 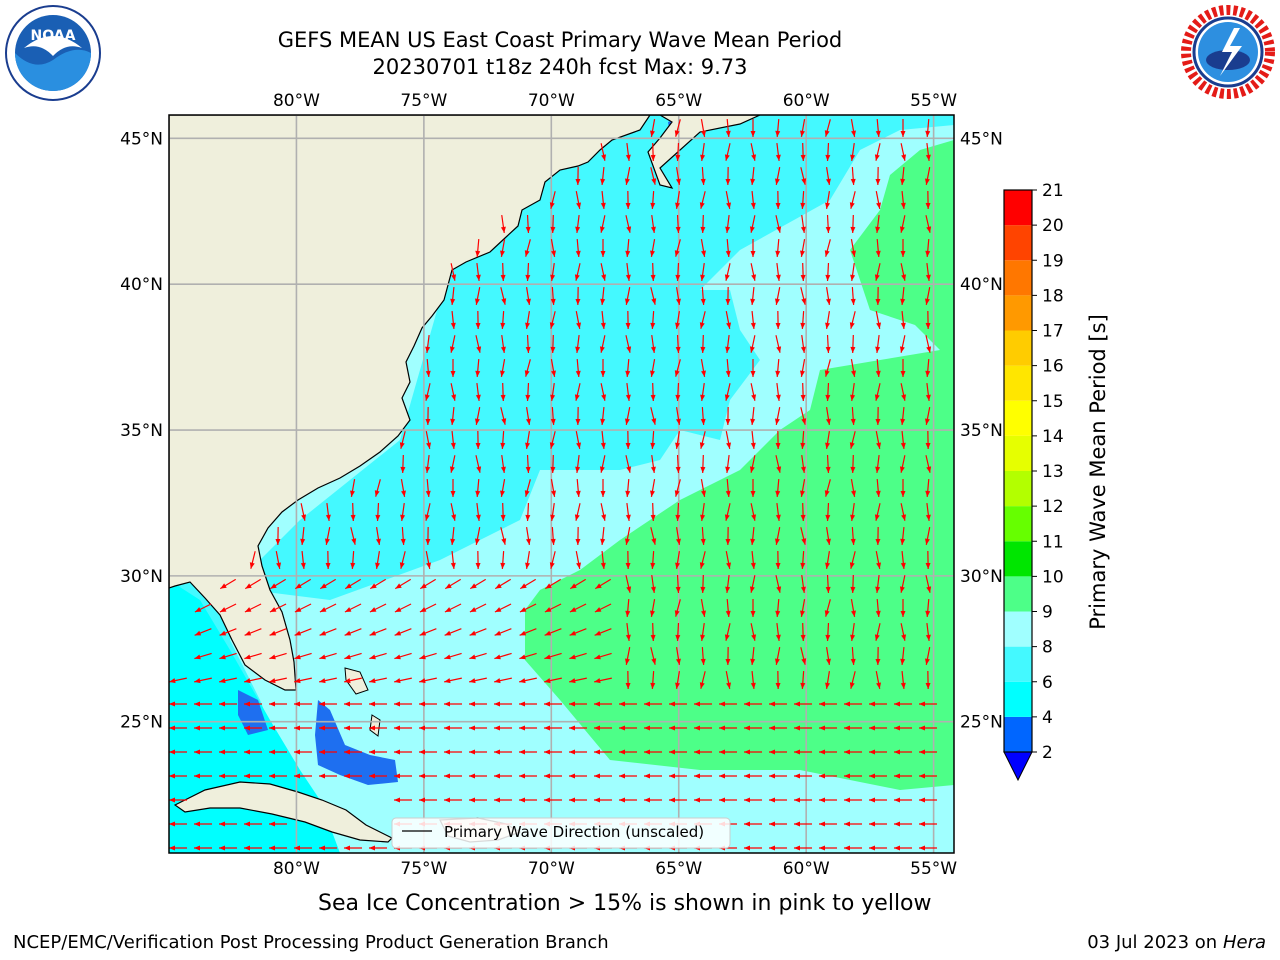 I want to click on title-line-2: 20230701 t18z 240h fcst Max: 9.73, so click(x=560, y=67).